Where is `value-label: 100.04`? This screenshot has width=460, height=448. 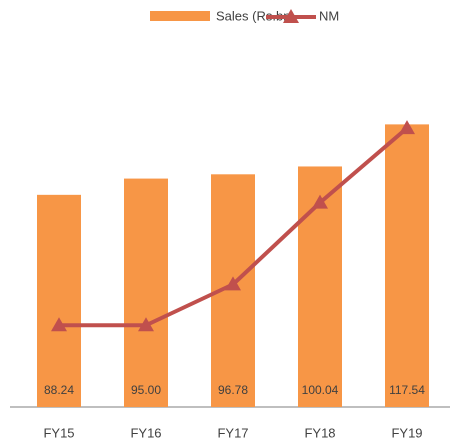 value-label: 100.04 is located at coordinates (320, 390).